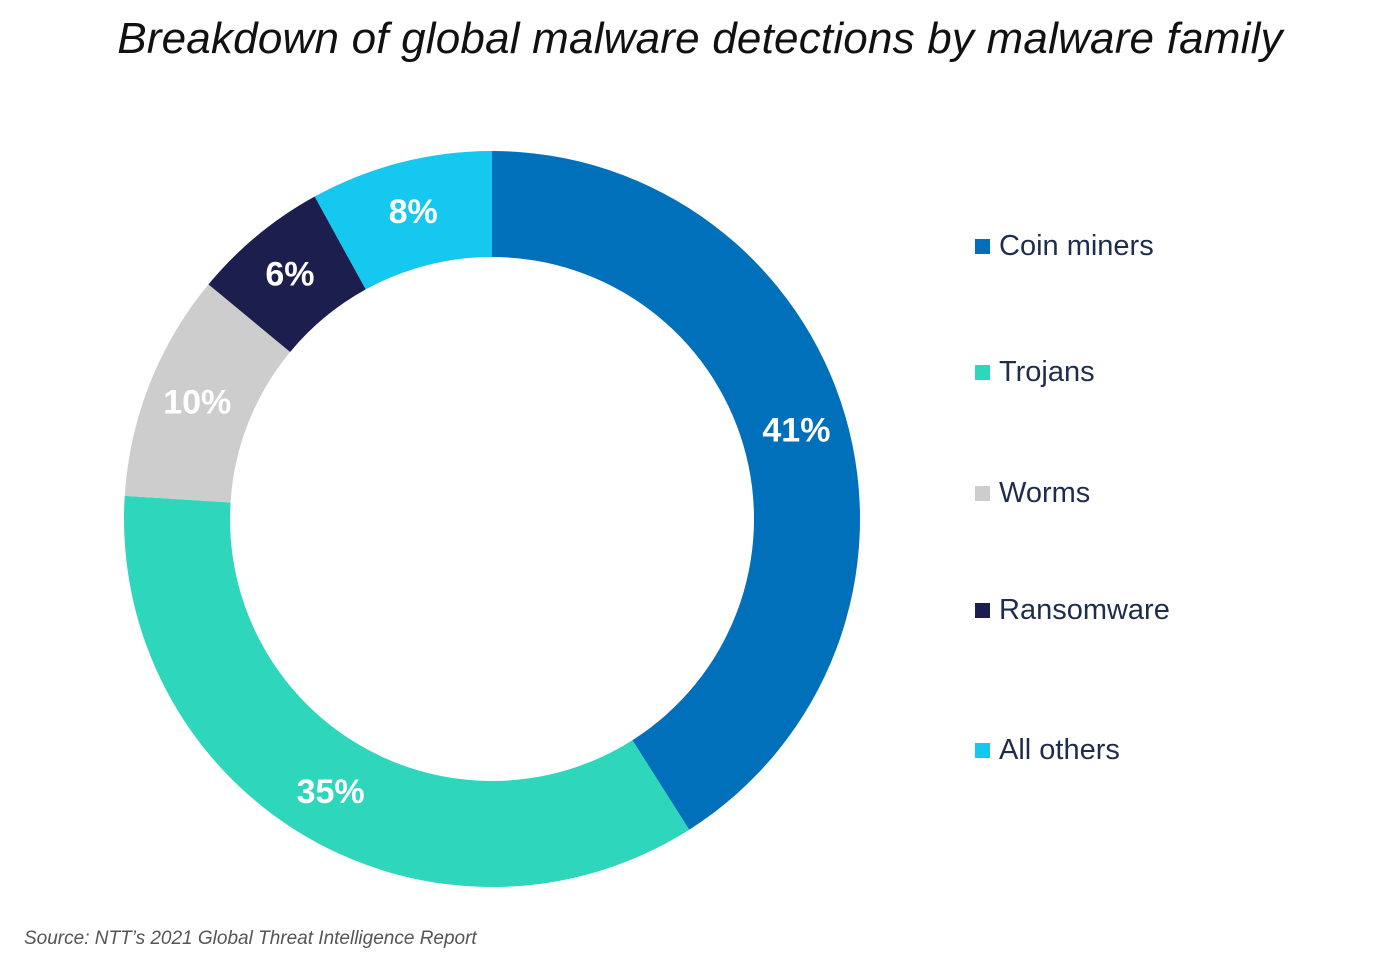 The image size is (1400, 973). I want to click on legend-label: Ransomware, so click(1084, 610).